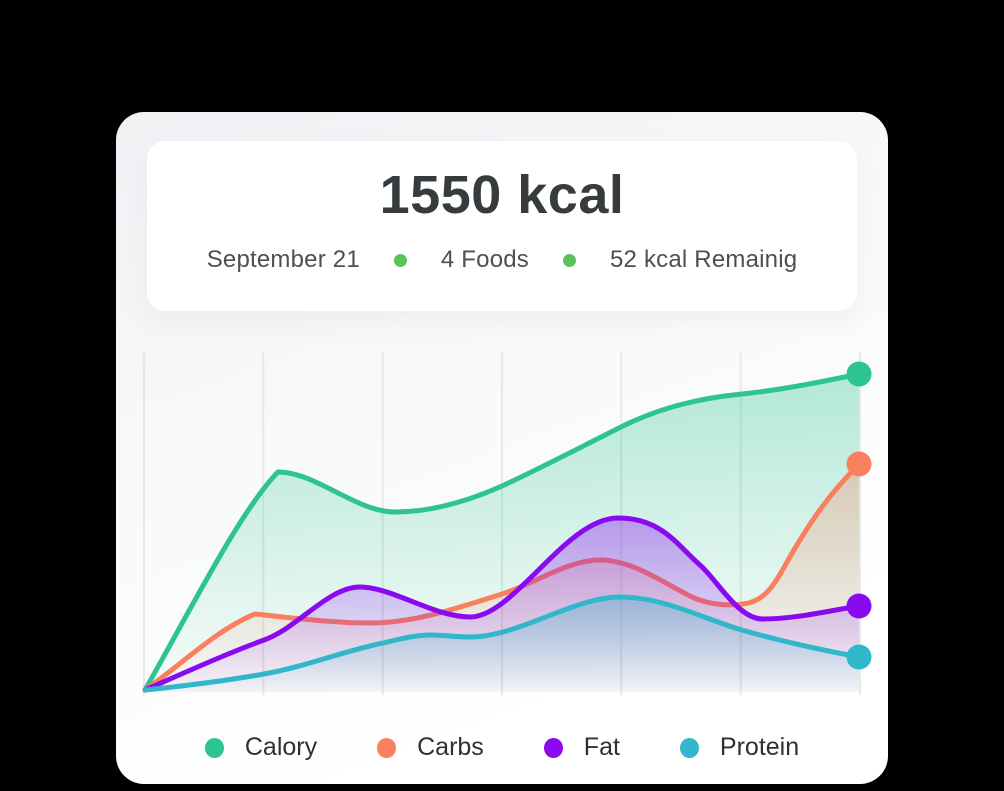 Image resolution: width=1004 pixels, height=791 pixels. I want to click on dot-carbs-endpoint, so click(859, 464).